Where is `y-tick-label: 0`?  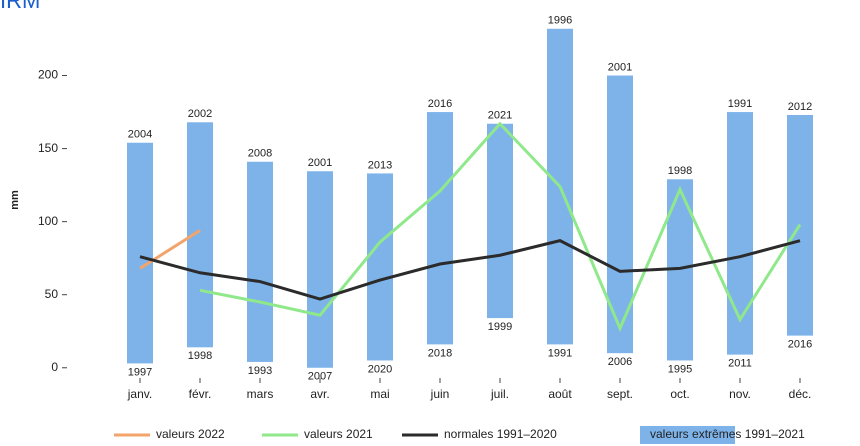
y-tick-label: 0 is located at coordinates (54, 367).